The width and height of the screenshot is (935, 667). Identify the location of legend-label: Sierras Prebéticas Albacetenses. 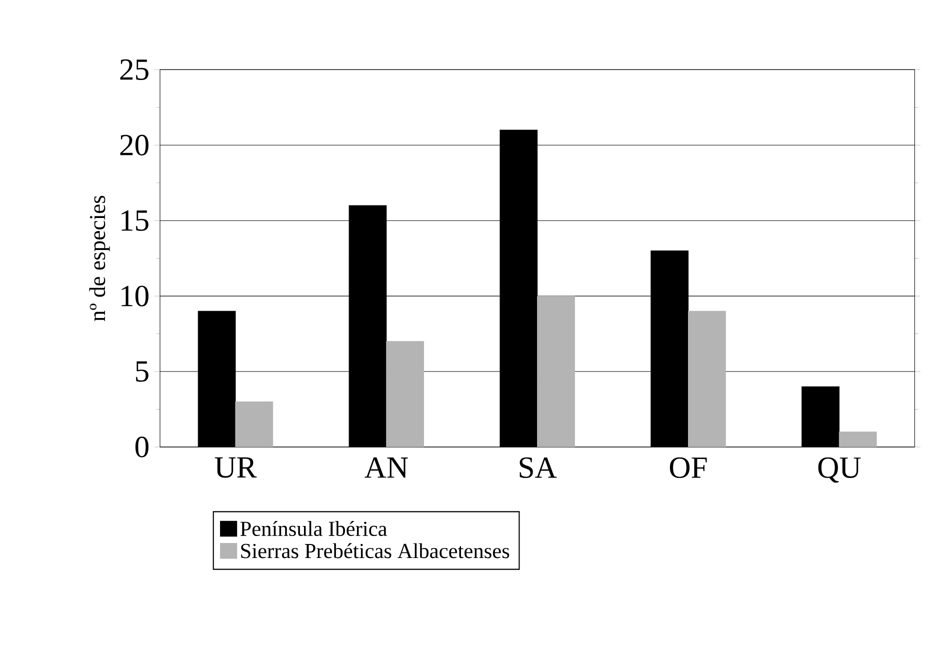
(375, 550).